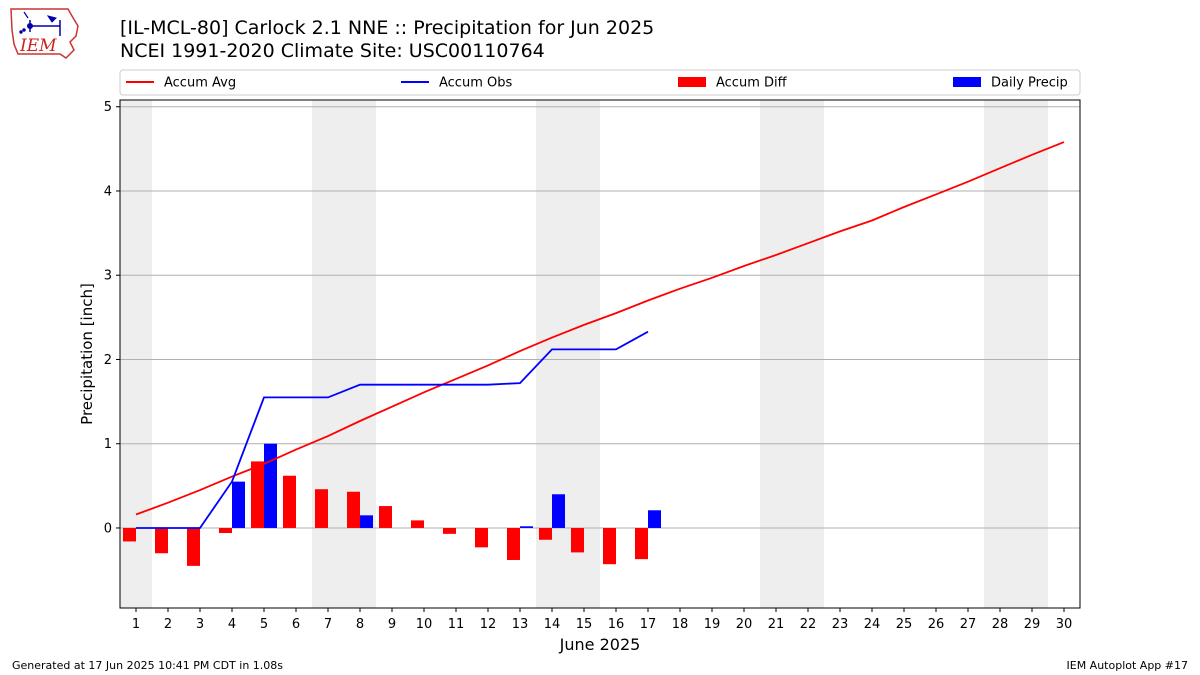 The image size is (1200, 675). What do you see at coordinates (1127, 665) in the screenshot?
I see `app-label: IEM Autoplot App #17` at bounding box center [1127, 665].